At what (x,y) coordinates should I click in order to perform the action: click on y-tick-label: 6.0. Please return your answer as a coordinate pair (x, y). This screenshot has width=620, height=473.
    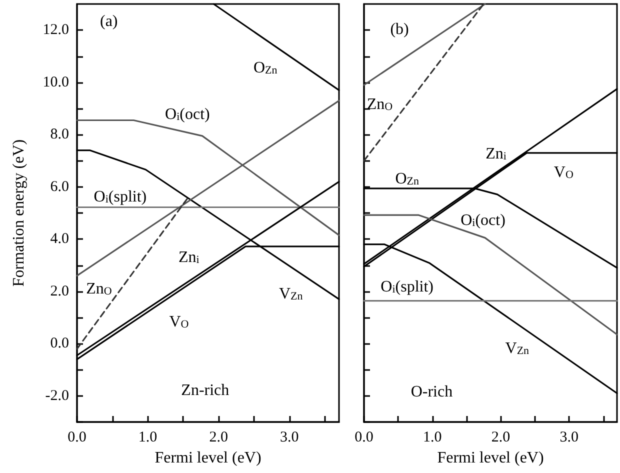
    Looking at the image, I should click on (59, 186).